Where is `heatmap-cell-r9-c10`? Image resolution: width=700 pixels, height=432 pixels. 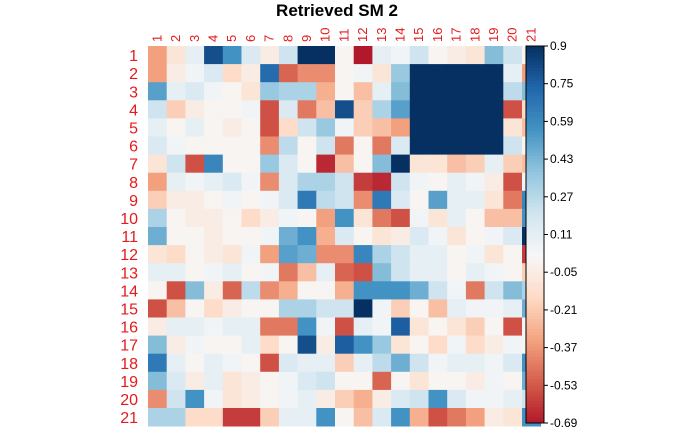 heatmap-cell-r9-c10 is located at coordinates (326, 200).